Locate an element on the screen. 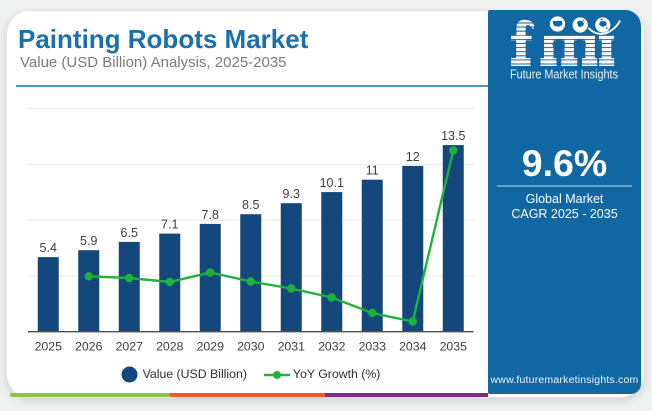  svg-text: 2026 is located at coordinates (89, 346).